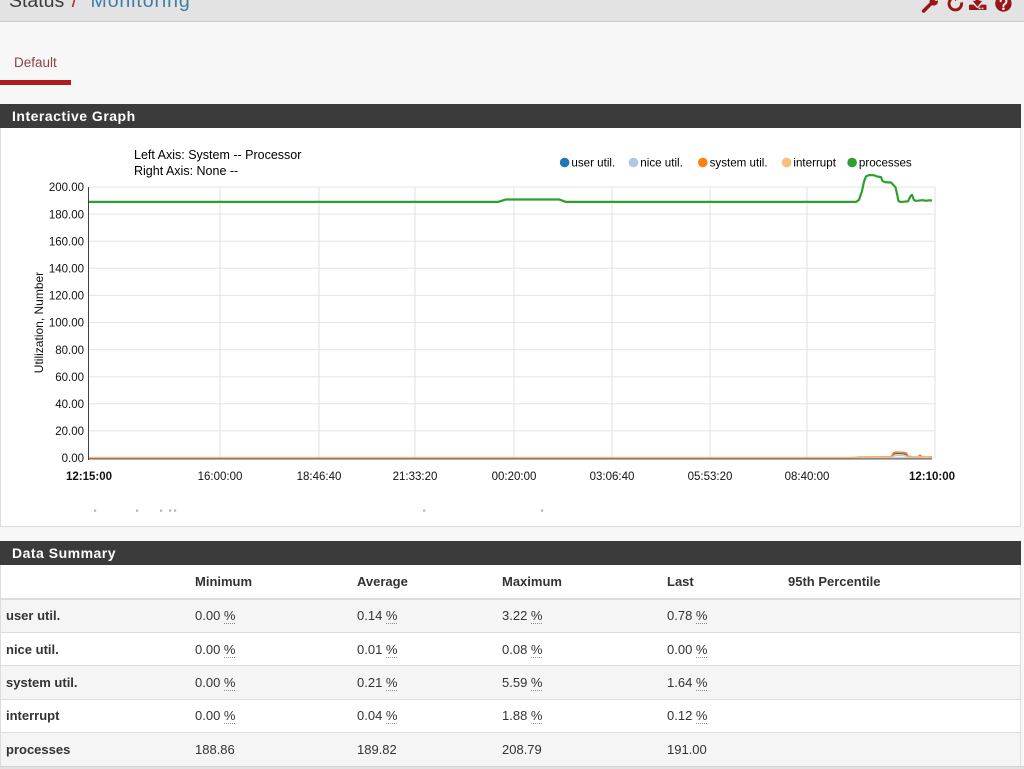 The image size is (1024, 769). What do you see at coordinates (814, 163) in the screenshot?
I see `svg-text: interrupt` at bounding box center [814, 163].